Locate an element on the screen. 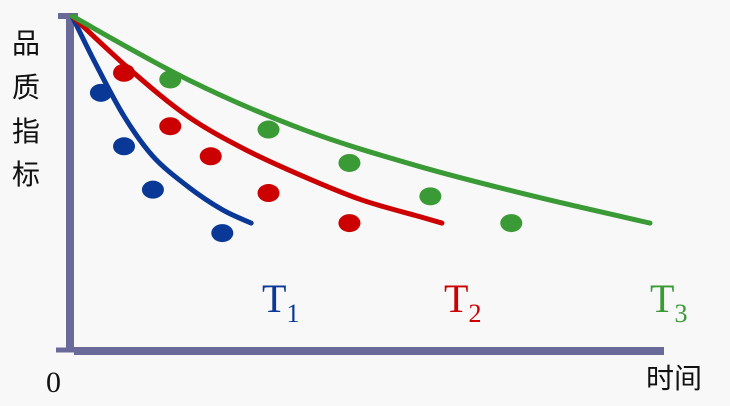 This screenshot has width=730, height=406. series-1-label: T1 is located at coordinates (280, 302).